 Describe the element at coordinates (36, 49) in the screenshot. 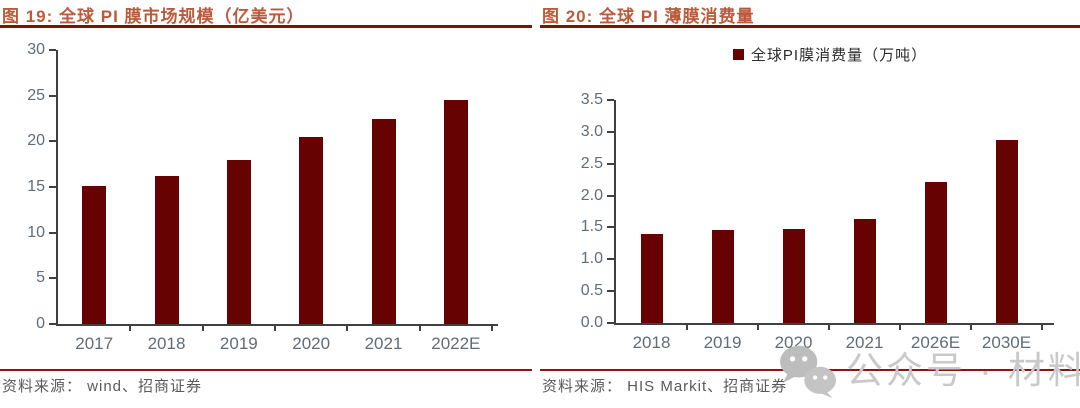

I see `y-axis-label: 30` at that location.